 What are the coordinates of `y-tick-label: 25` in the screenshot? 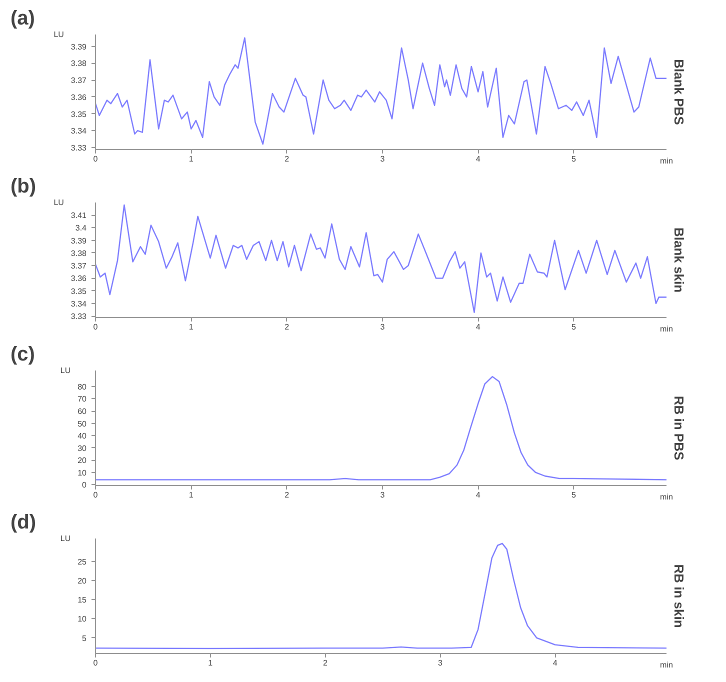 It's located at (83, 561).